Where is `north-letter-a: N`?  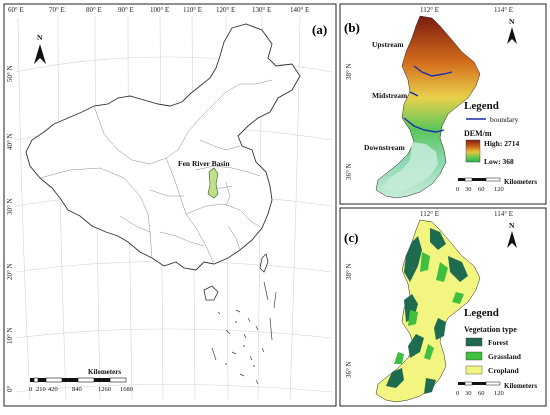 north-letter-a: N is located at coordinates (40, 37).